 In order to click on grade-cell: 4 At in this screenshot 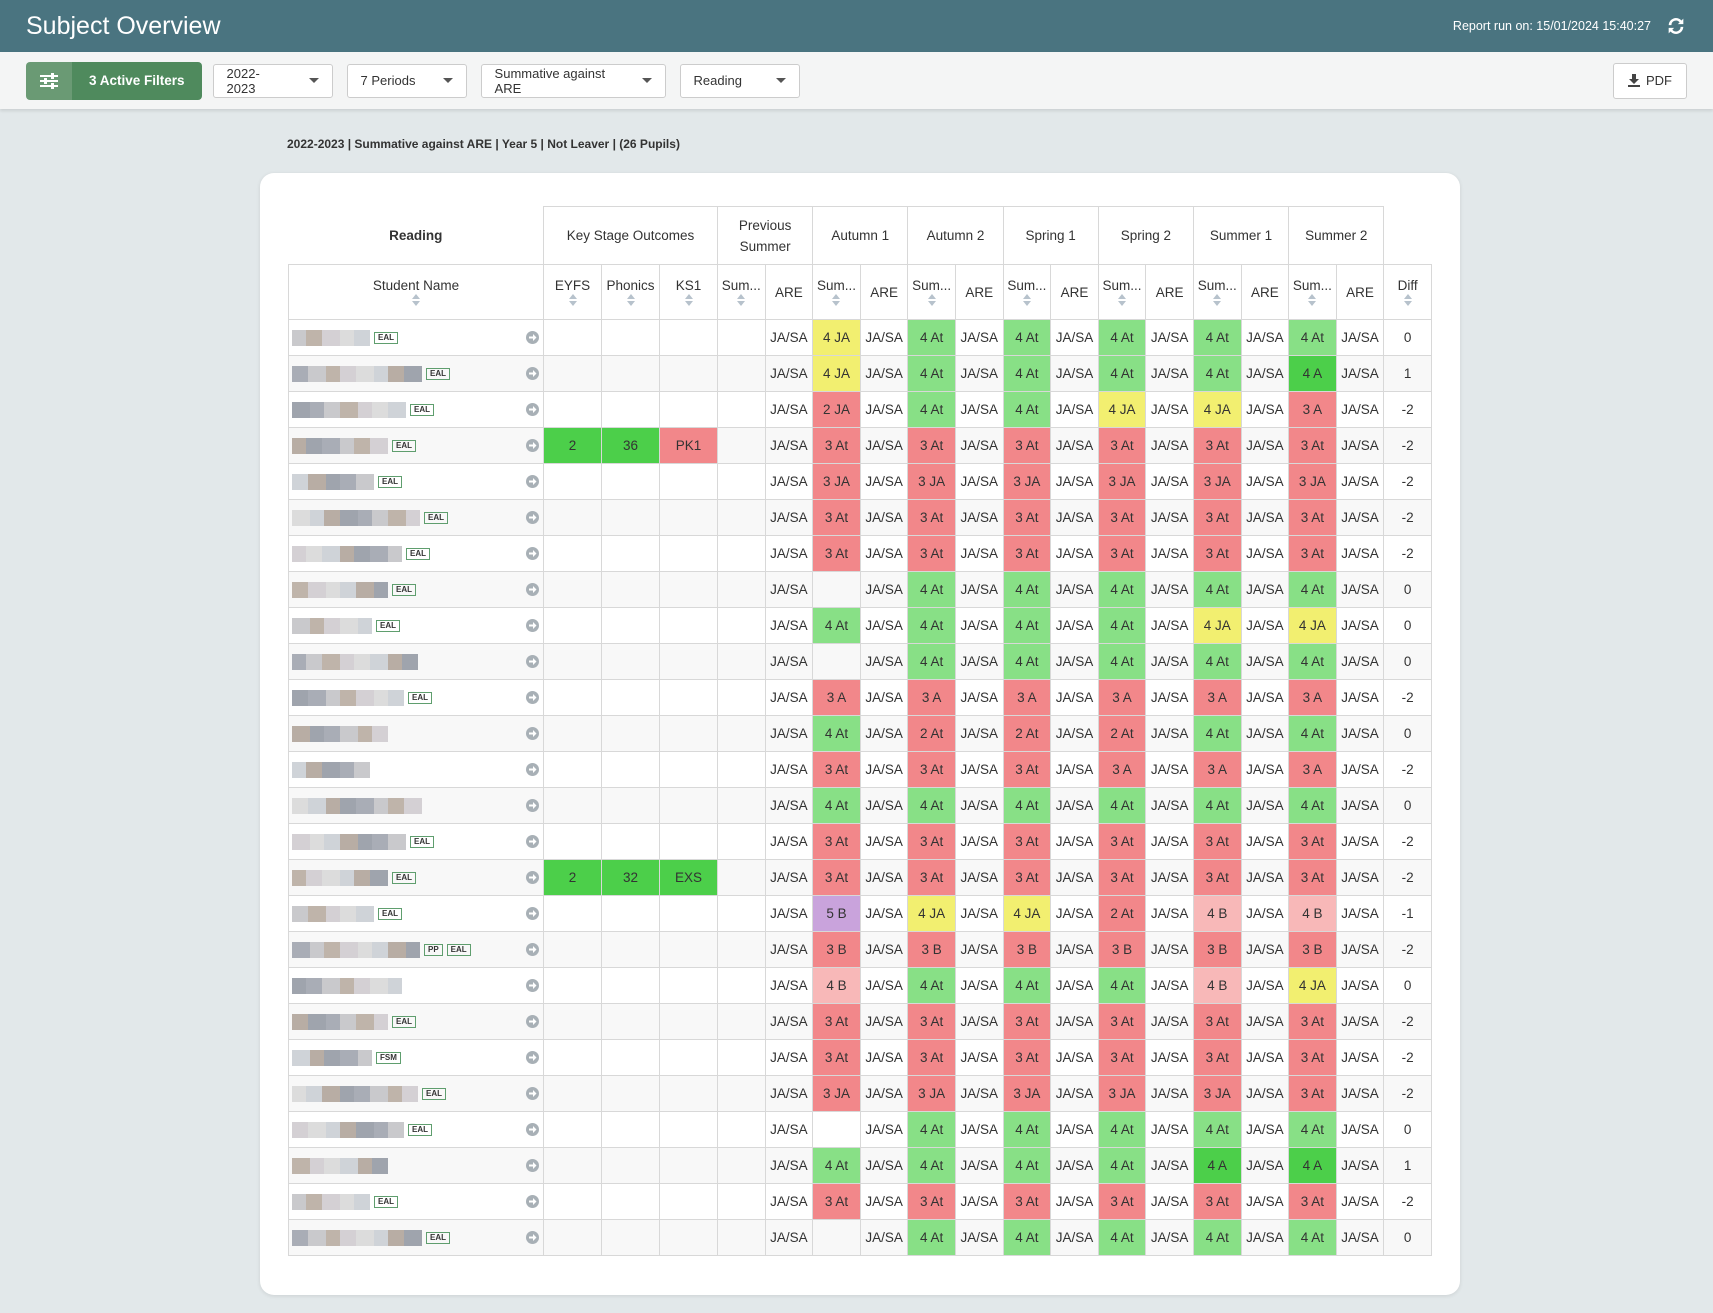, I will do `click(1027, 409)`.